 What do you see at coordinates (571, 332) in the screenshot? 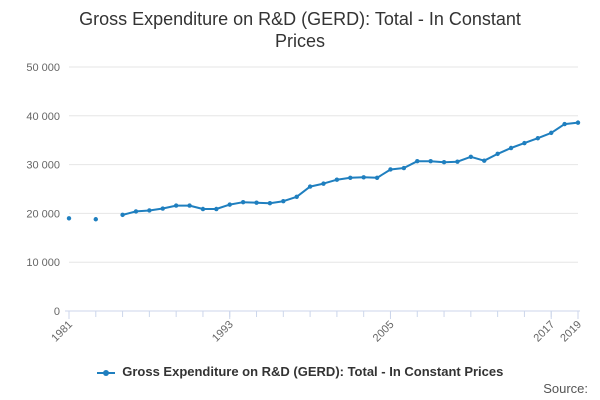
I see `x-tick-label: 2019` at bounding box center [571, 332].